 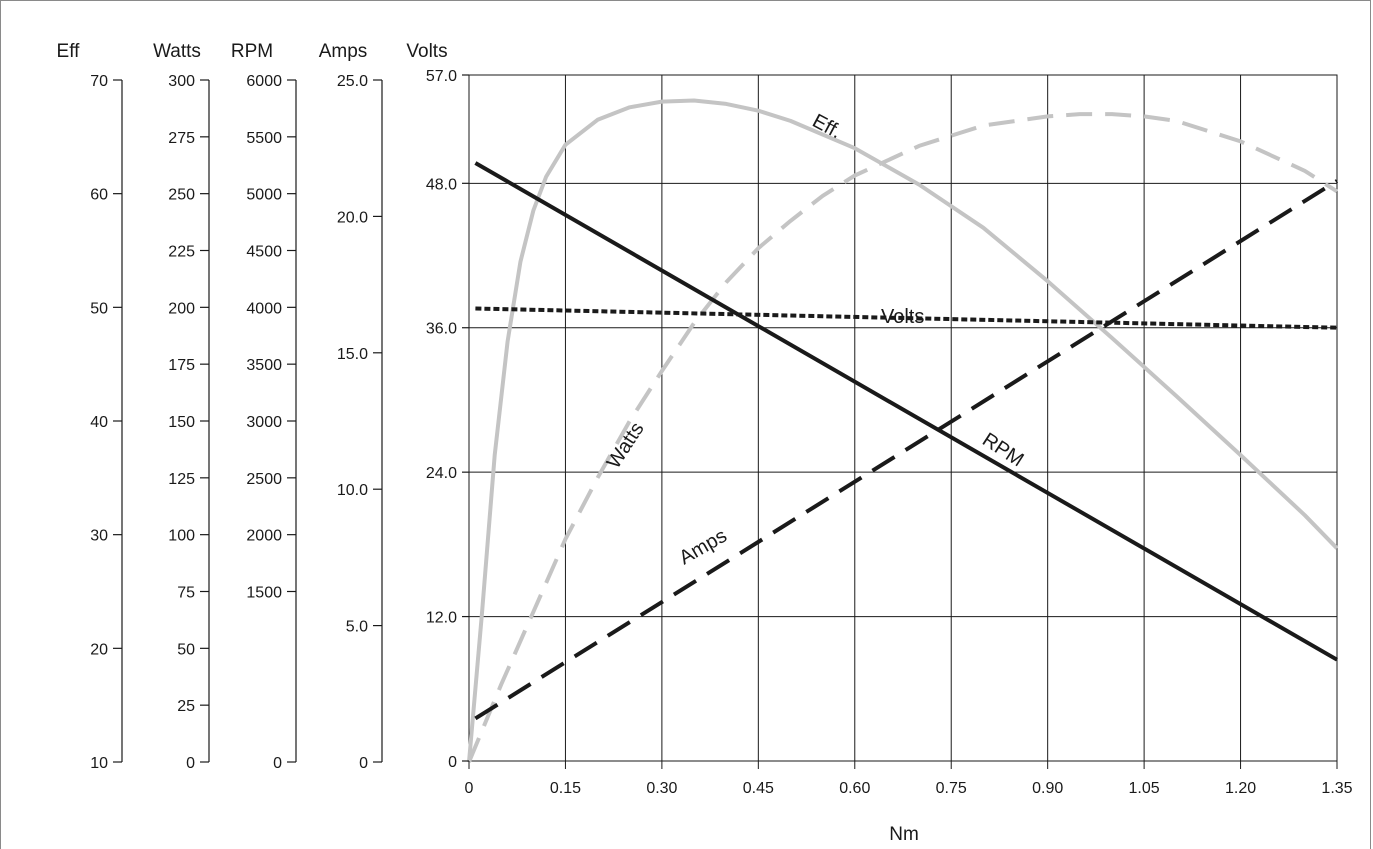 What do you see at coordinates (565, 788) in the screenshot?
I see `x-tick-label: 0.15` at bounding box center [565, 788].